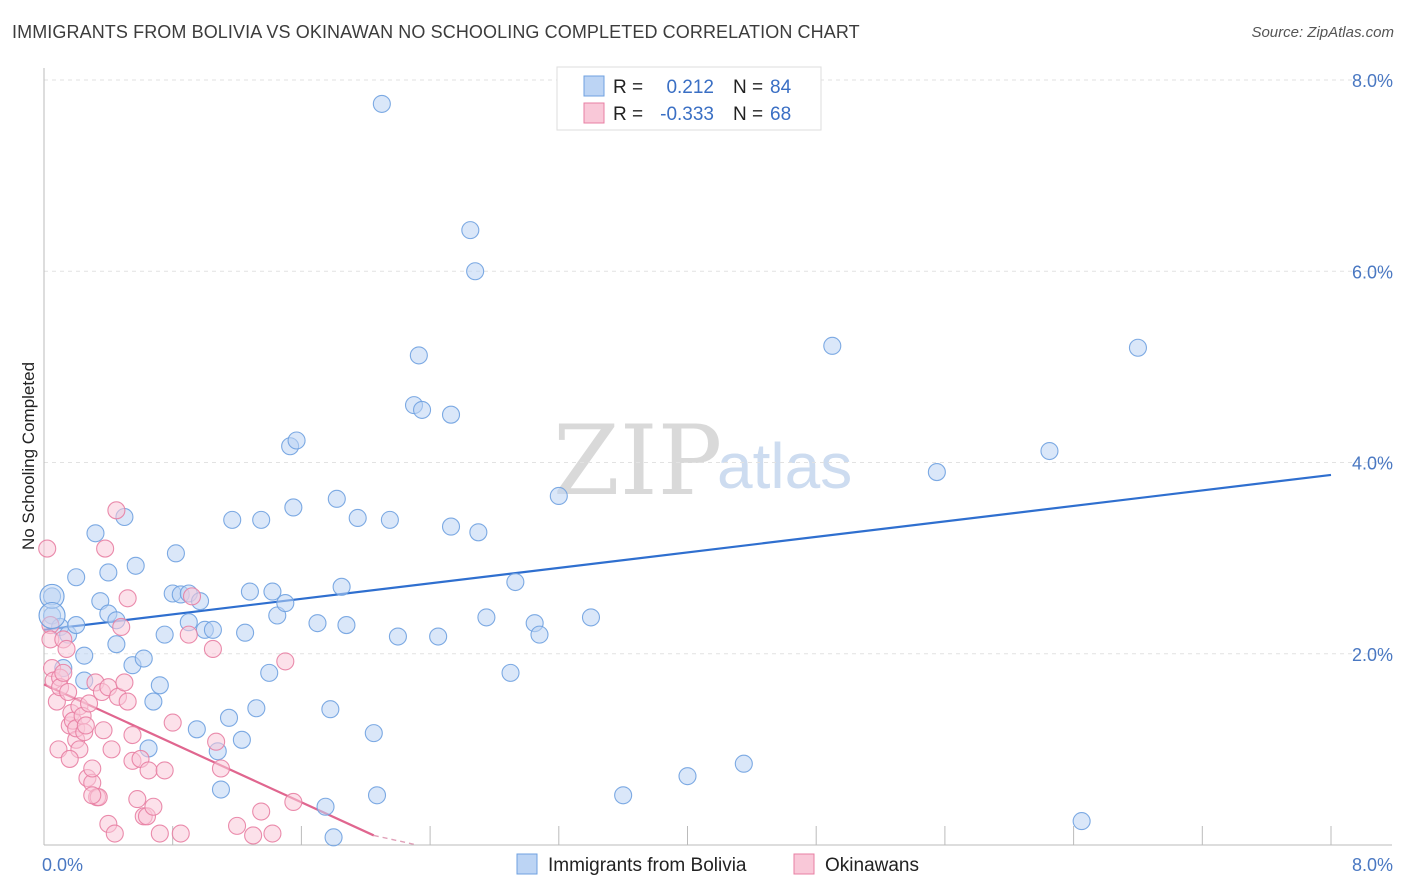 The height and width of the screenshot is (892, 1406). I want to click on x-tick-label-0: 0.0%, so click(62, 865).